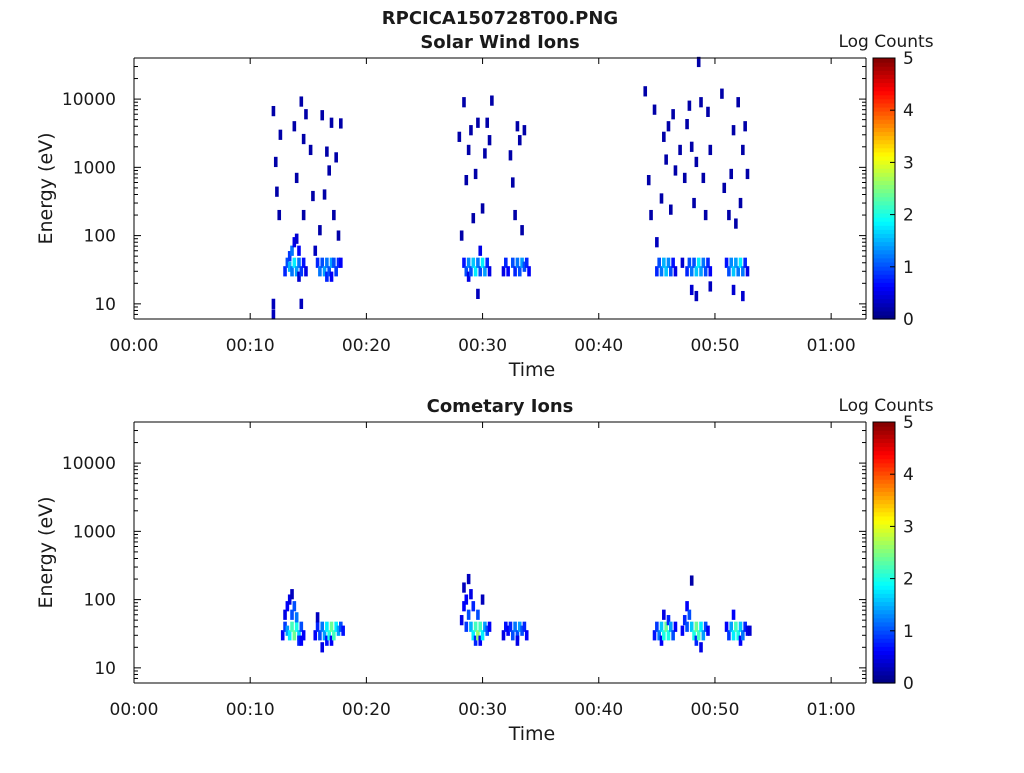 The image size is (1024, 773). I want to click on colorbar-tick-label: 2, so click(908, 216).